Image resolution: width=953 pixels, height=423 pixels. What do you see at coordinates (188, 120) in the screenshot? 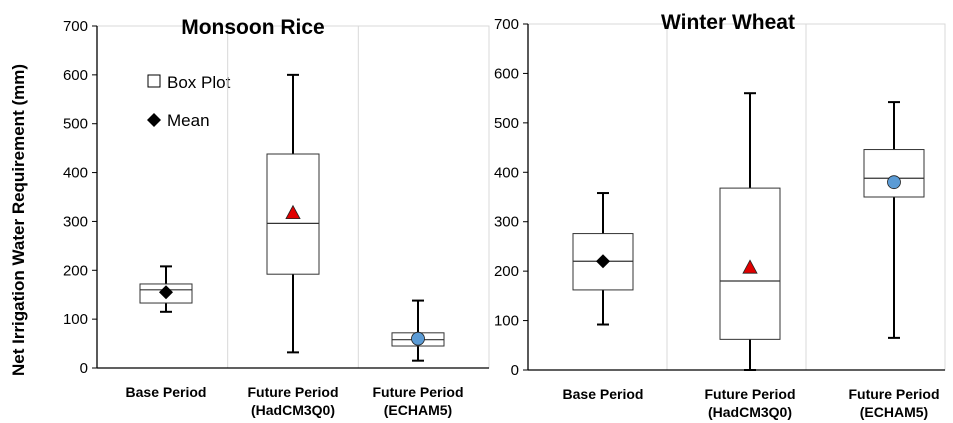
I see `legend-mean-label: Mean` at bounding box center [188, 120].